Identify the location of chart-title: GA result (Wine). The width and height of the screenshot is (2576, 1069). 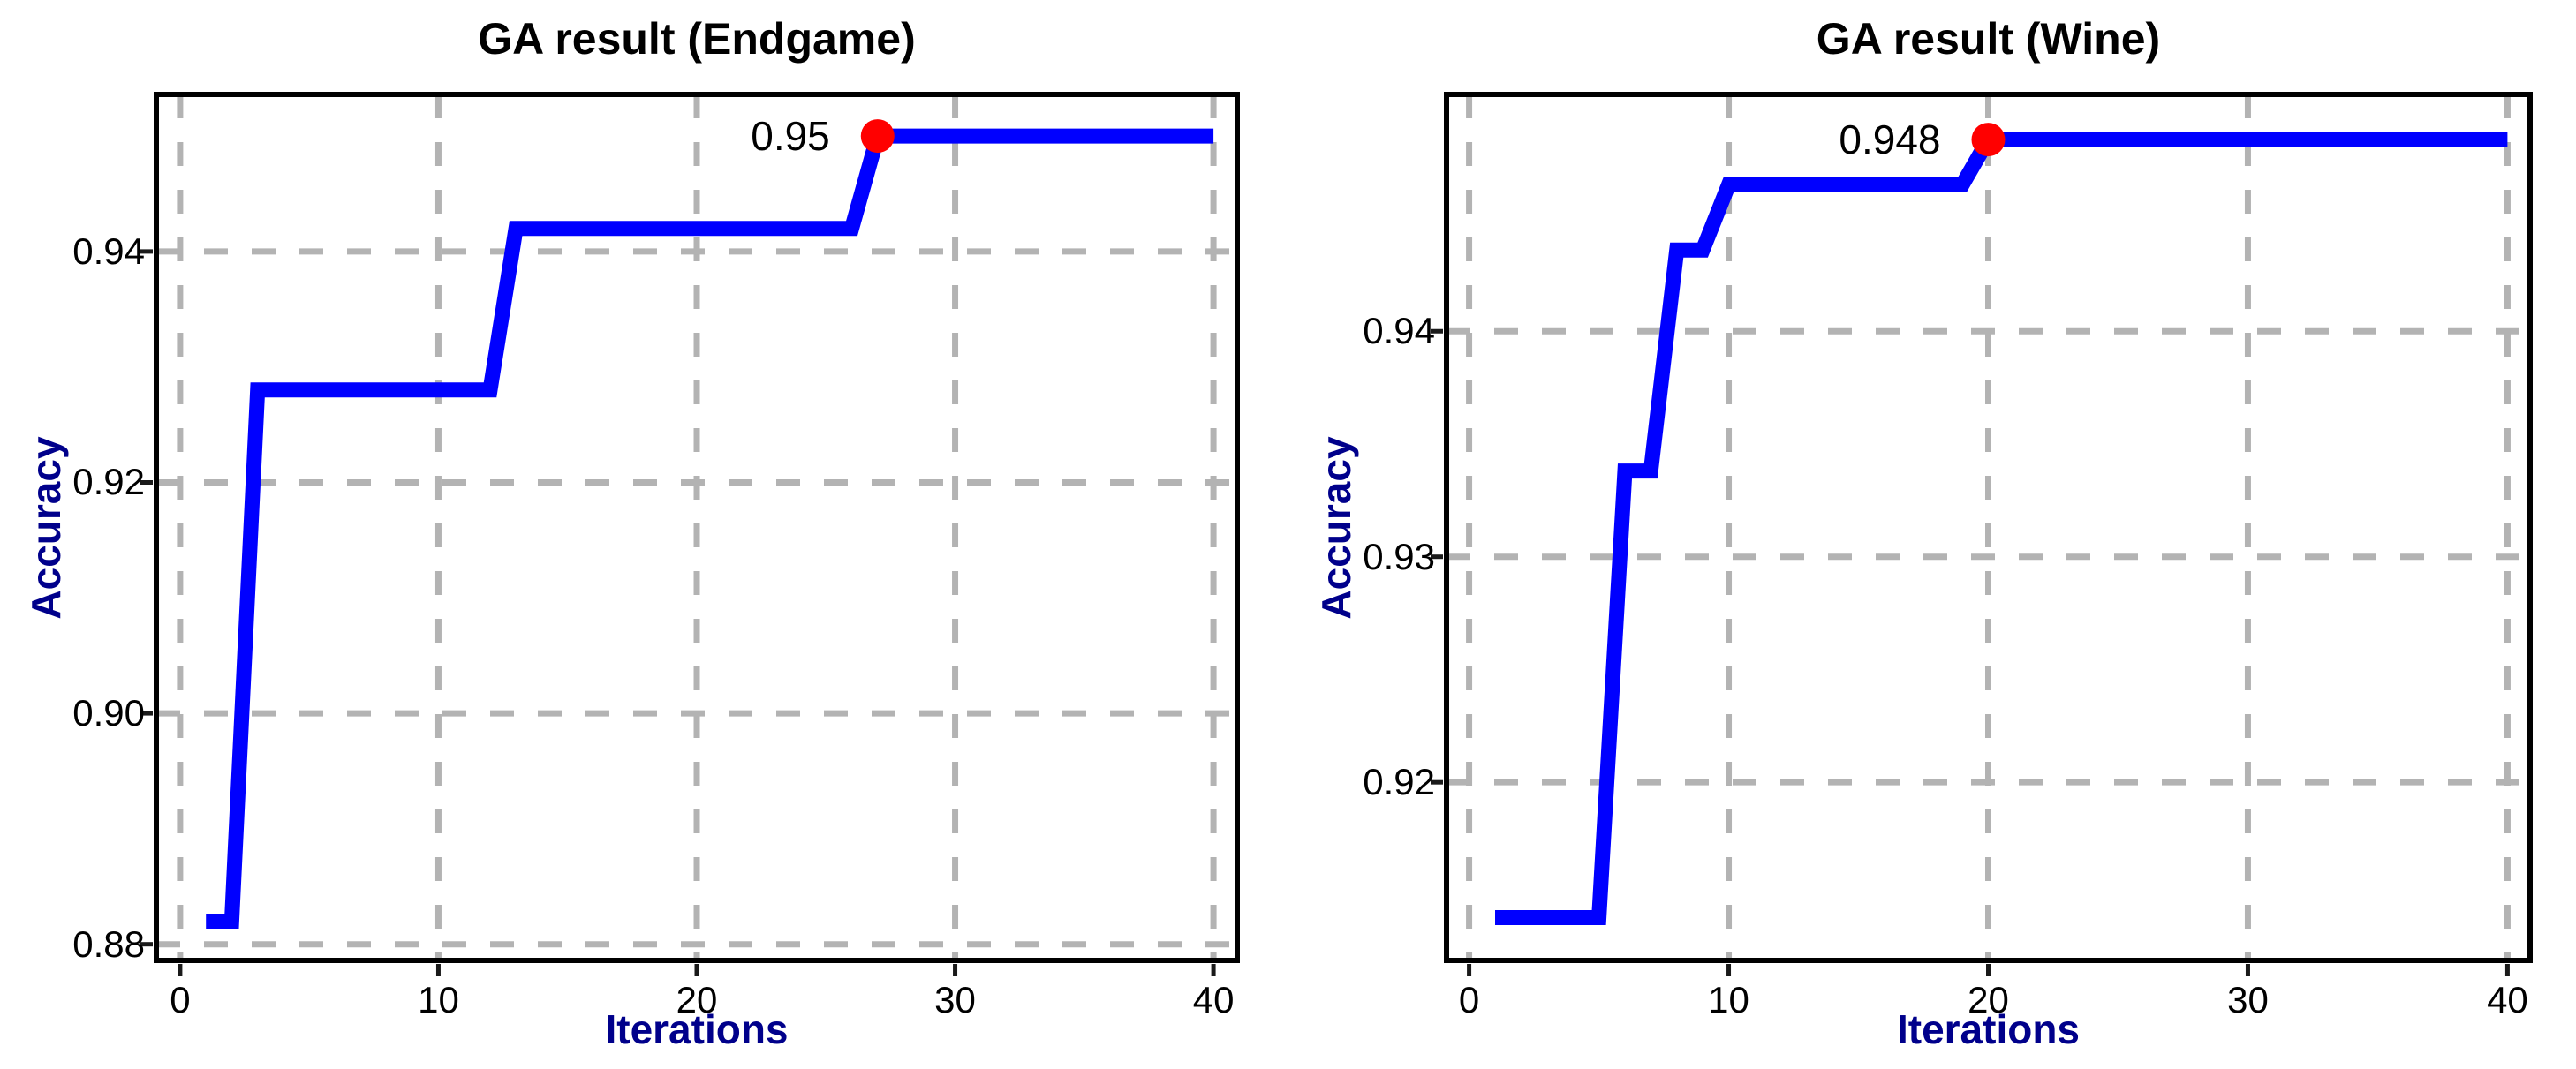
(1989, 39).